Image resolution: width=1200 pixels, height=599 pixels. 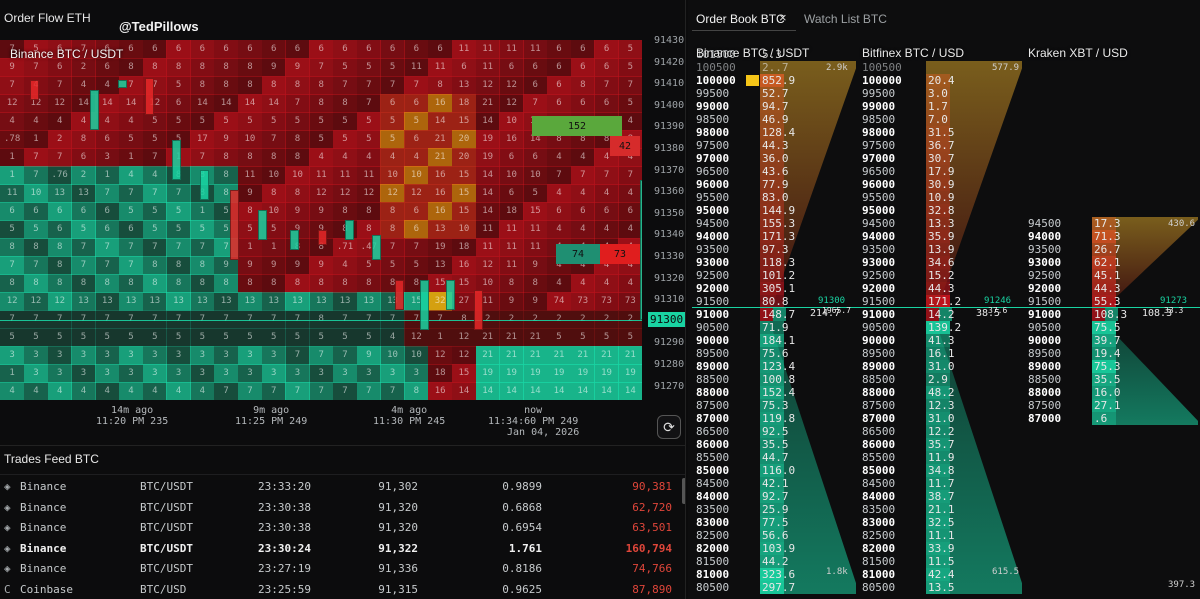 I want to click on order-book-bid-row: 80500 297.7, so click(x=775, y=587).